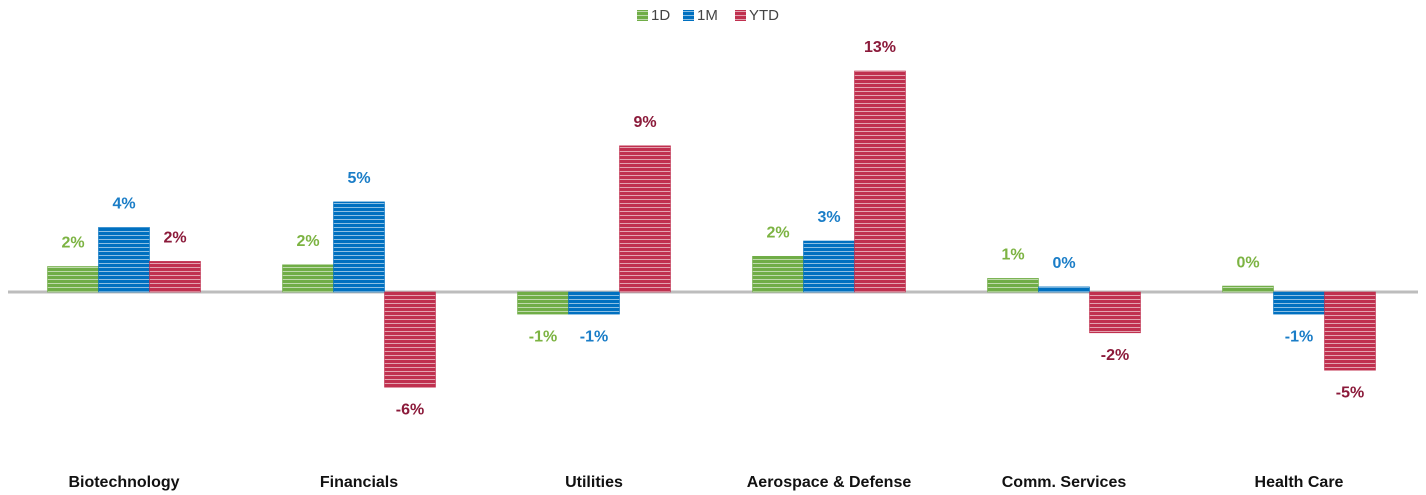  Describe the element at coordinates (707, 15) in the screenshot. I see `legend-label: 1M` at that location.